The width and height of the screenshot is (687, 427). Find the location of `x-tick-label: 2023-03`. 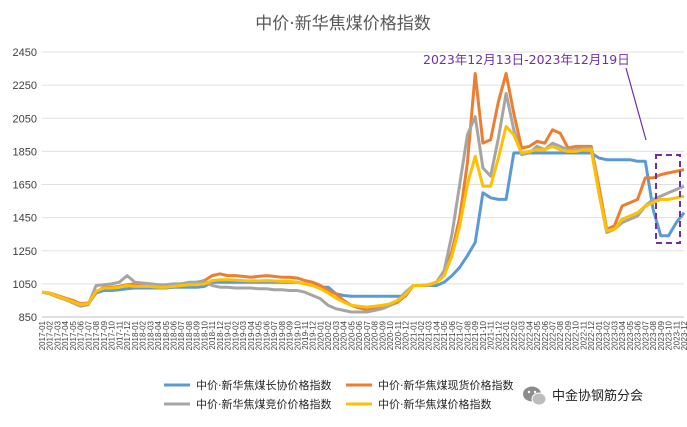

x-tick-label: 2023-03 is located at coordinates (614, 335).